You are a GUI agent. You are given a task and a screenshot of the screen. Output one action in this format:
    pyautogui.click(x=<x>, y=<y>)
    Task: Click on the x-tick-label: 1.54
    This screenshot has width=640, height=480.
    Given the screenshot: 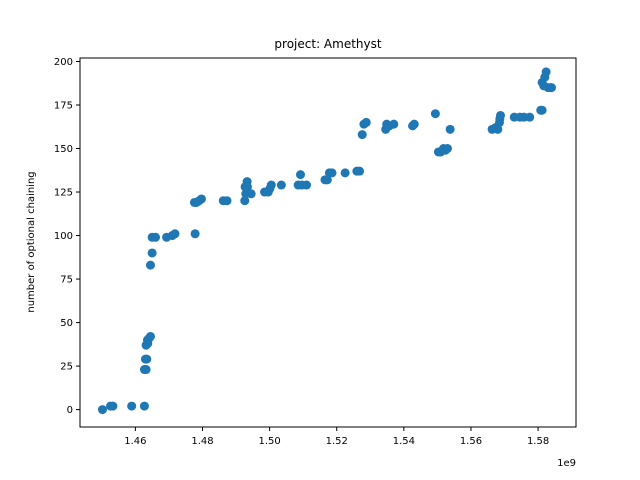 What is the action you would take?
    pyautogui.click(x=404, y=441)
    